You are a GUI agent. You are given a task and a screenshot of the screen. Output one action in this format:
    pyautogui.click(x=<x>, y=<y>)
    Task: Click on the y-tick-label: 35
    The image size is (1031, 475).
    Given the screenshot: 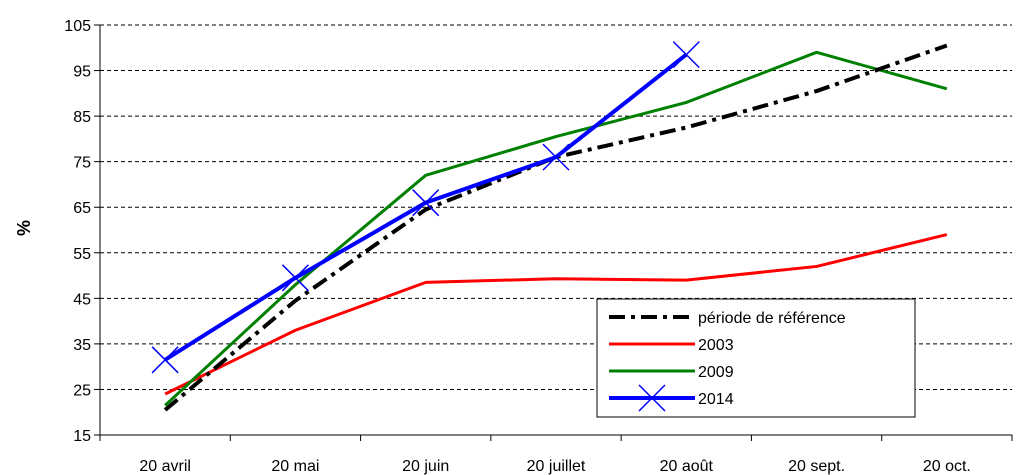 What is the action you would take?
    pyautogui.click(x=82, y=345)
    